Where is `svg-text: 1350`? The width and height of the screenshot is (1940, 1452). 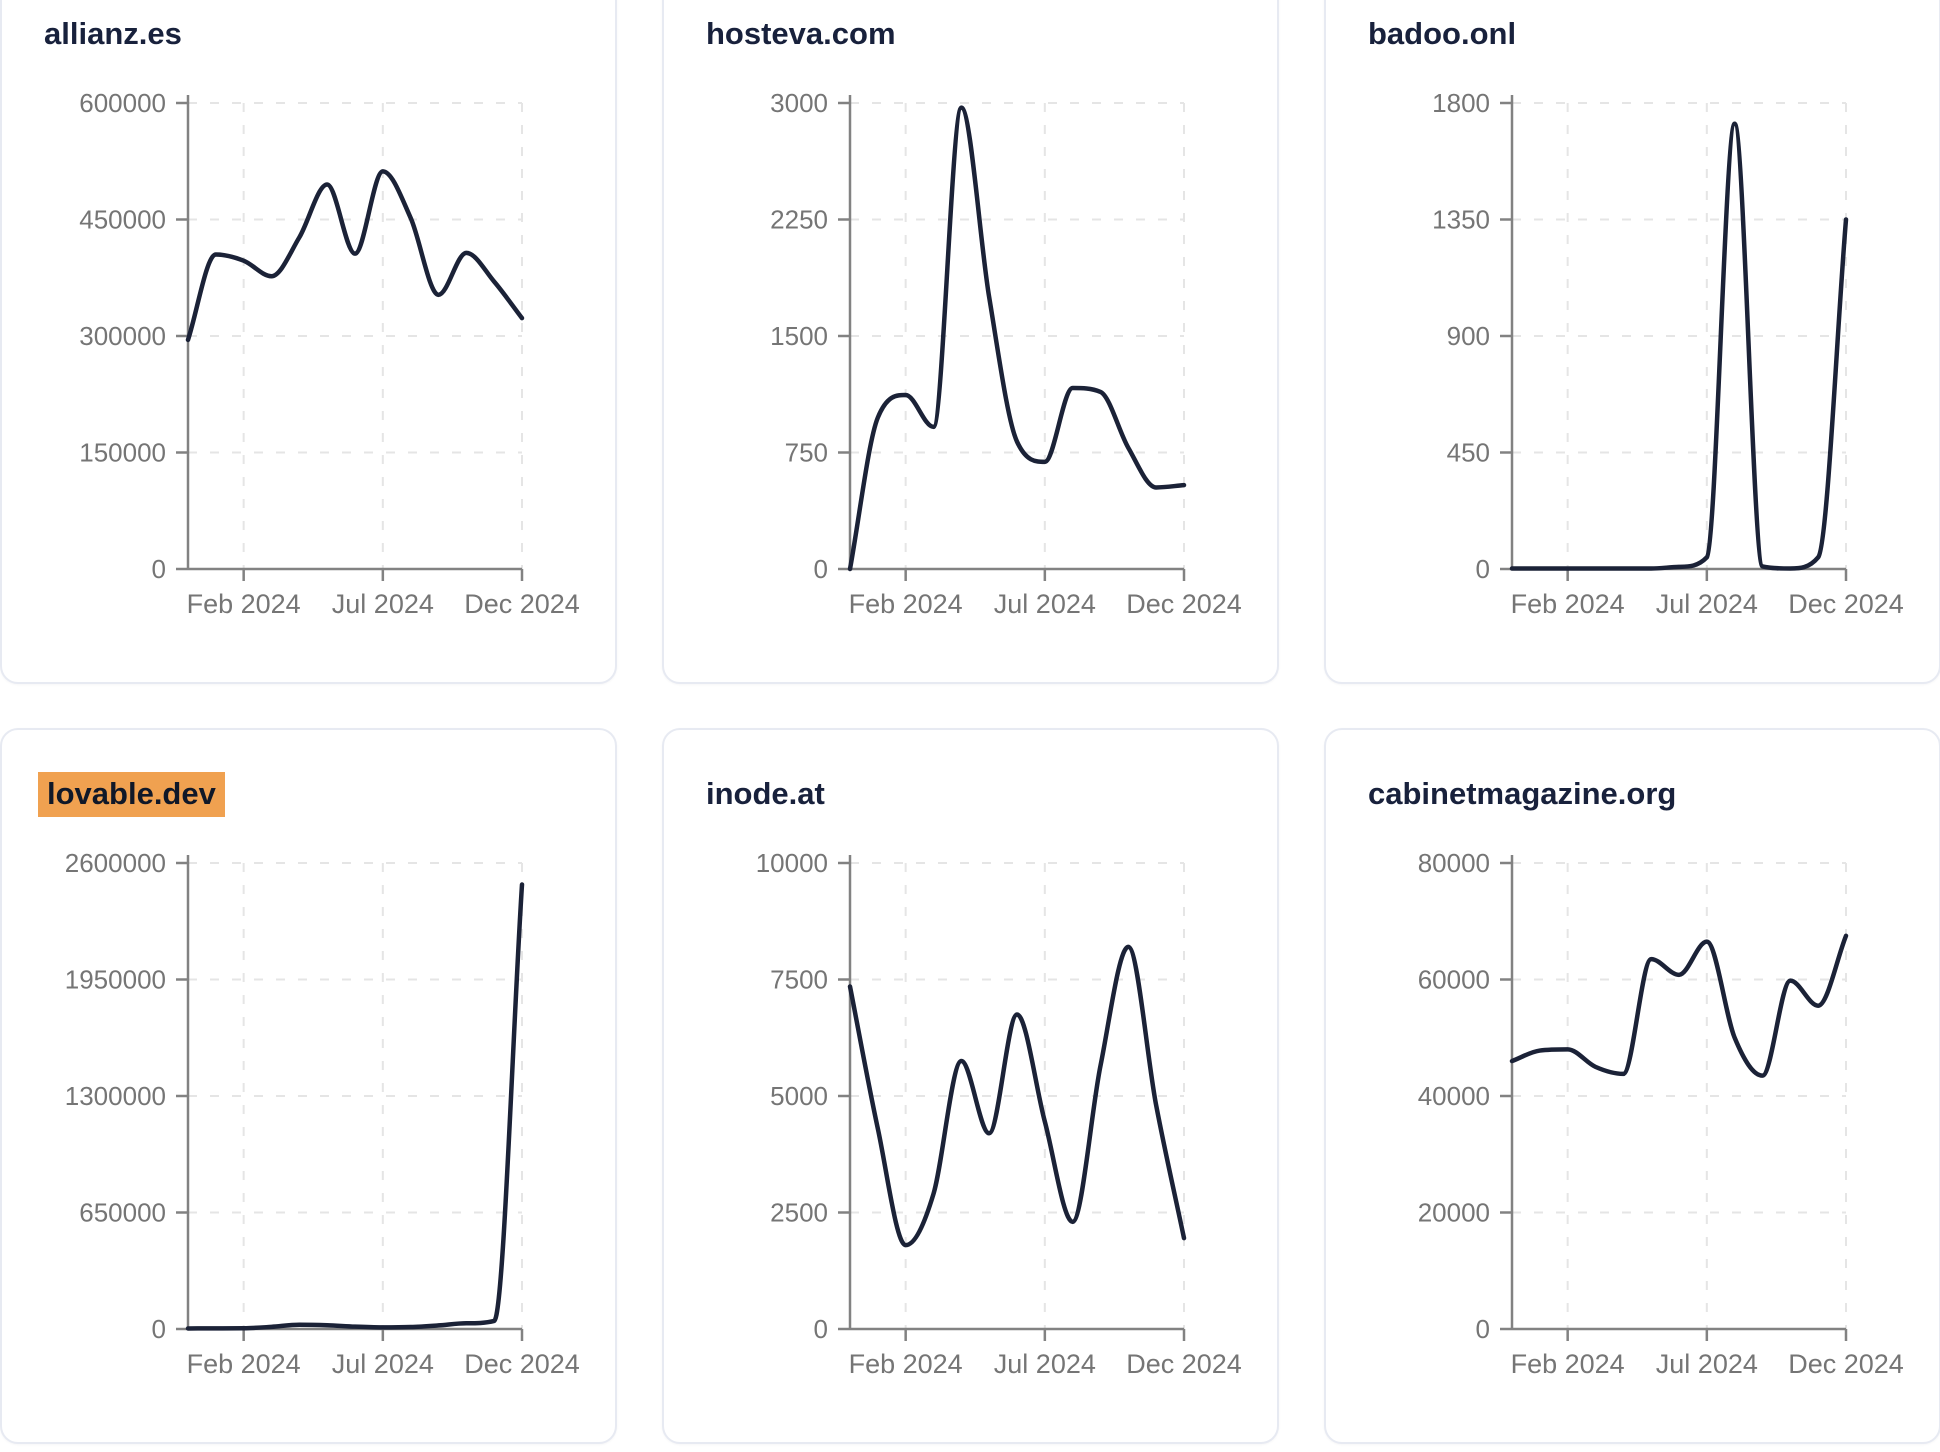 svg-text: 1350 is located at coordinates (1461, 220).